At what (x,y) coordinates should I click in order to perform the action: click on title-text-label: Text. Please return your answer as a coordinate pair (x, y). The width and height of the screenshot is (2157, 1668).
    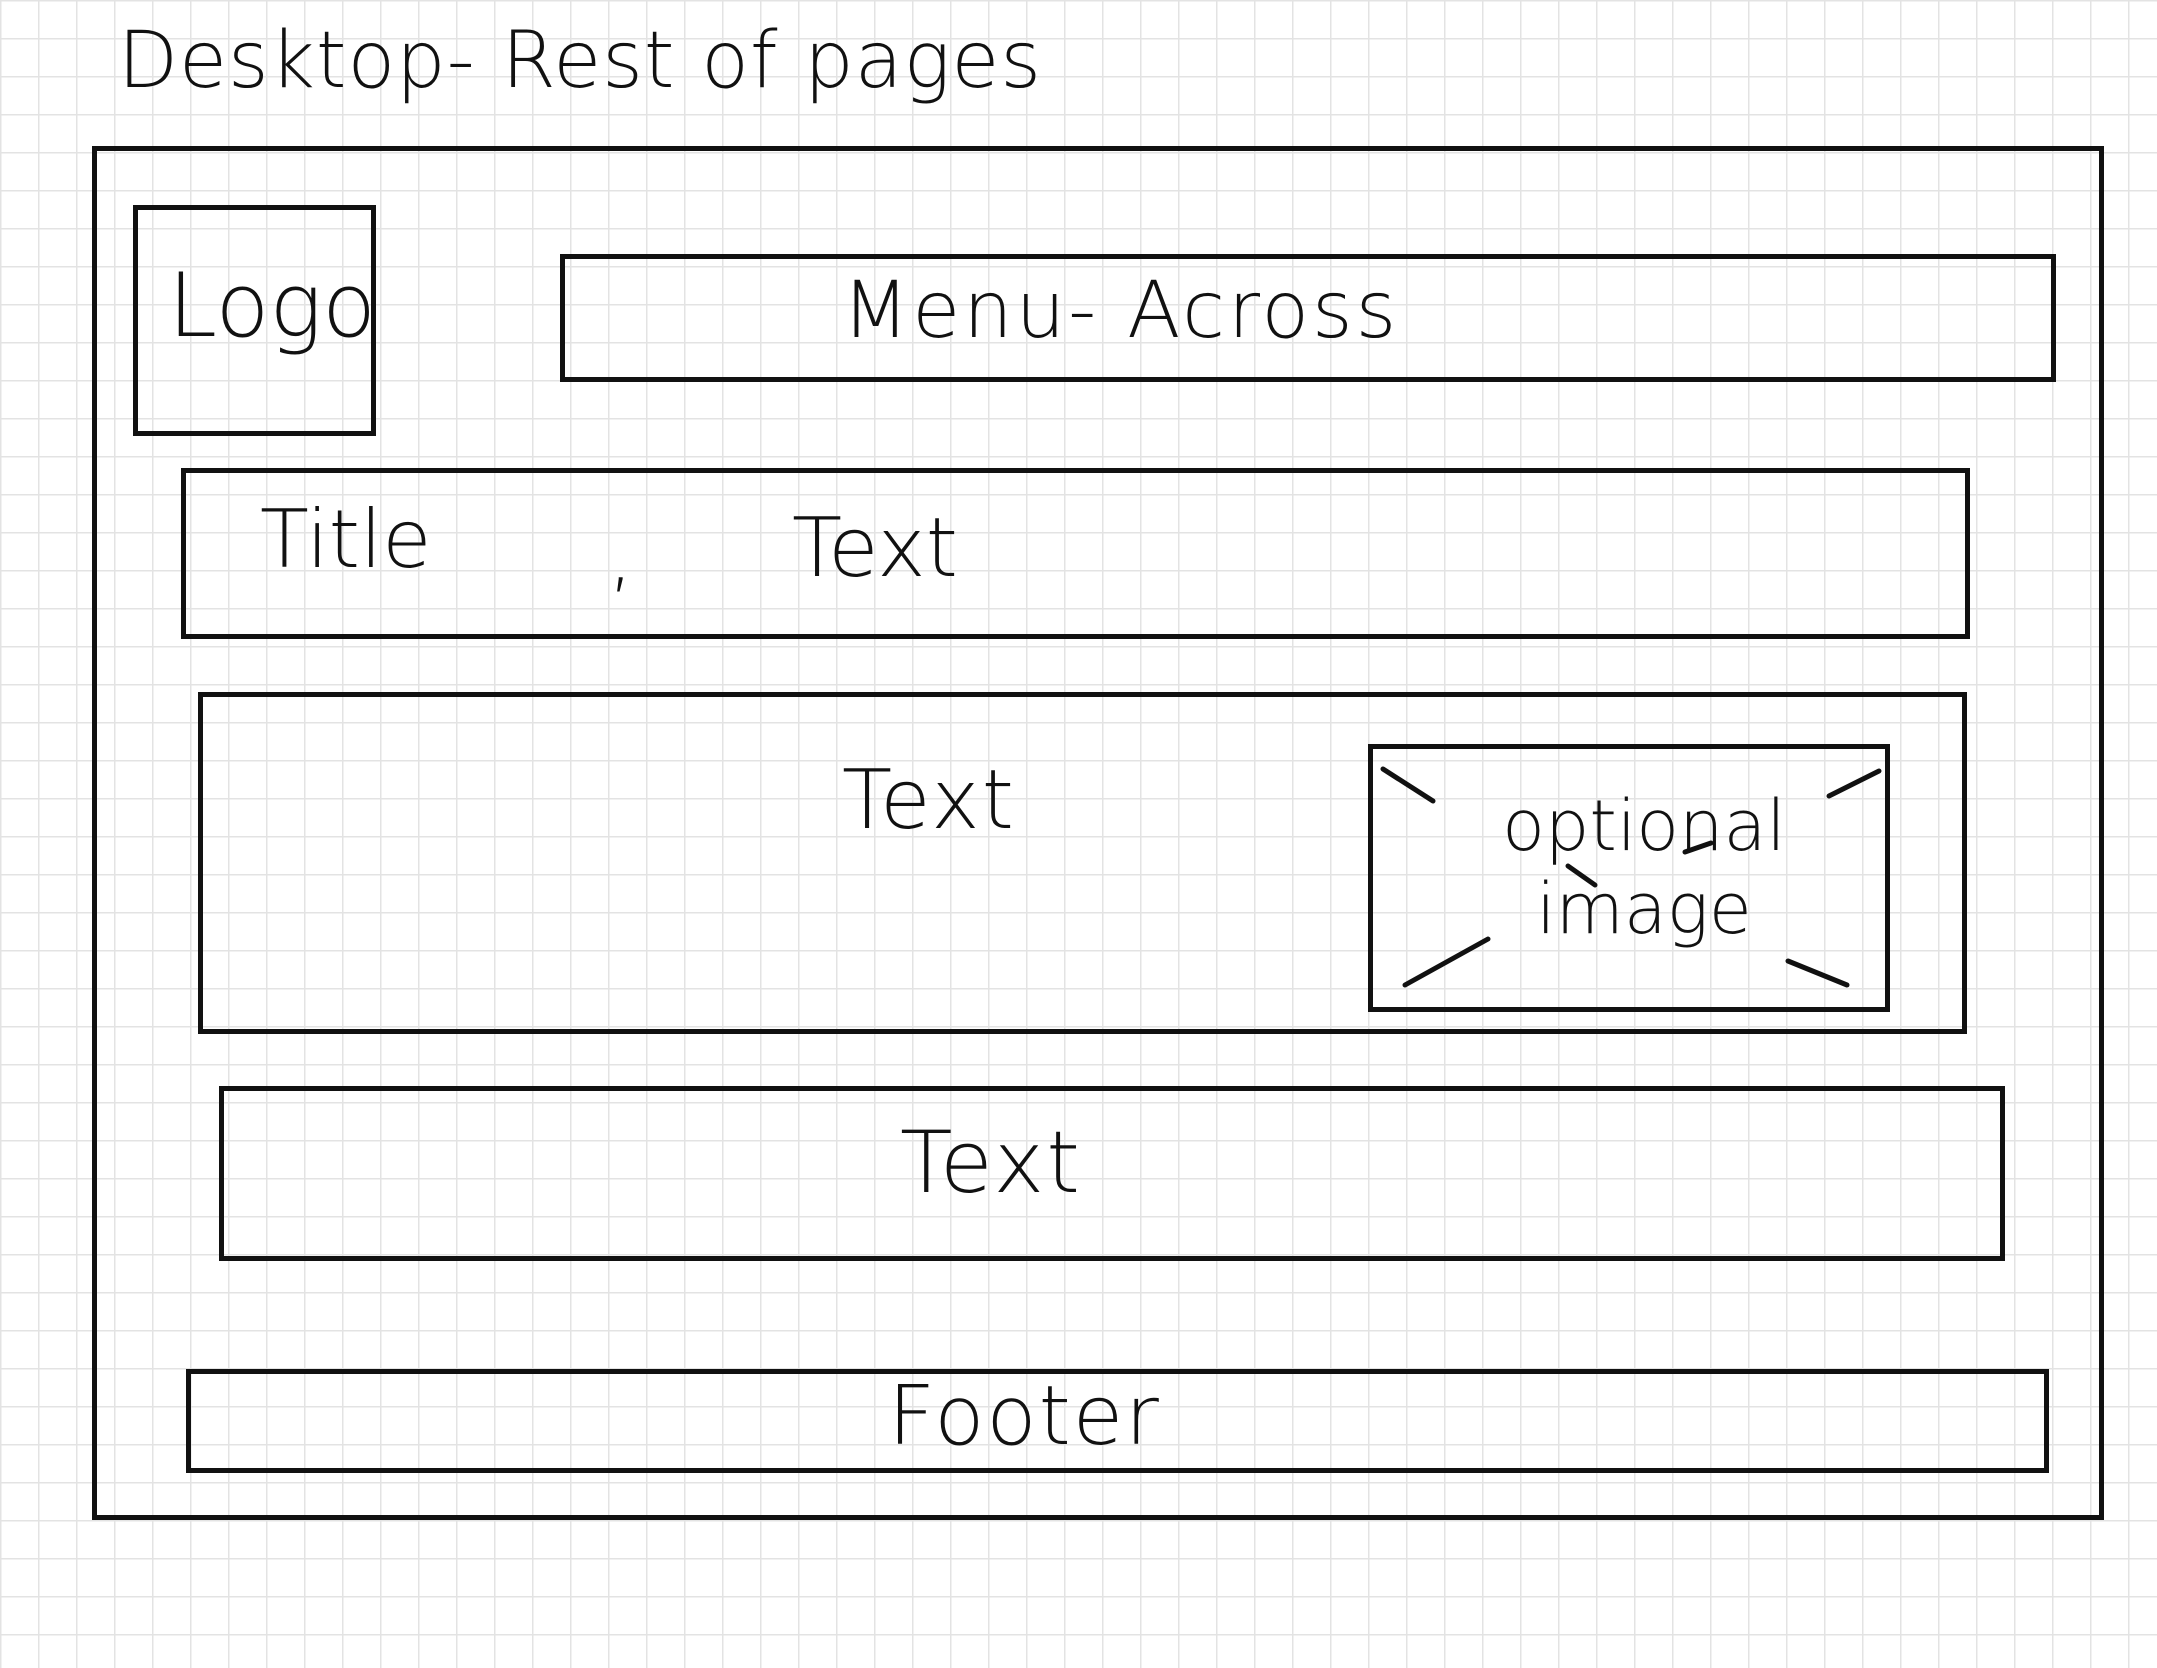
    Looking at the image, I should click on (875, 548).